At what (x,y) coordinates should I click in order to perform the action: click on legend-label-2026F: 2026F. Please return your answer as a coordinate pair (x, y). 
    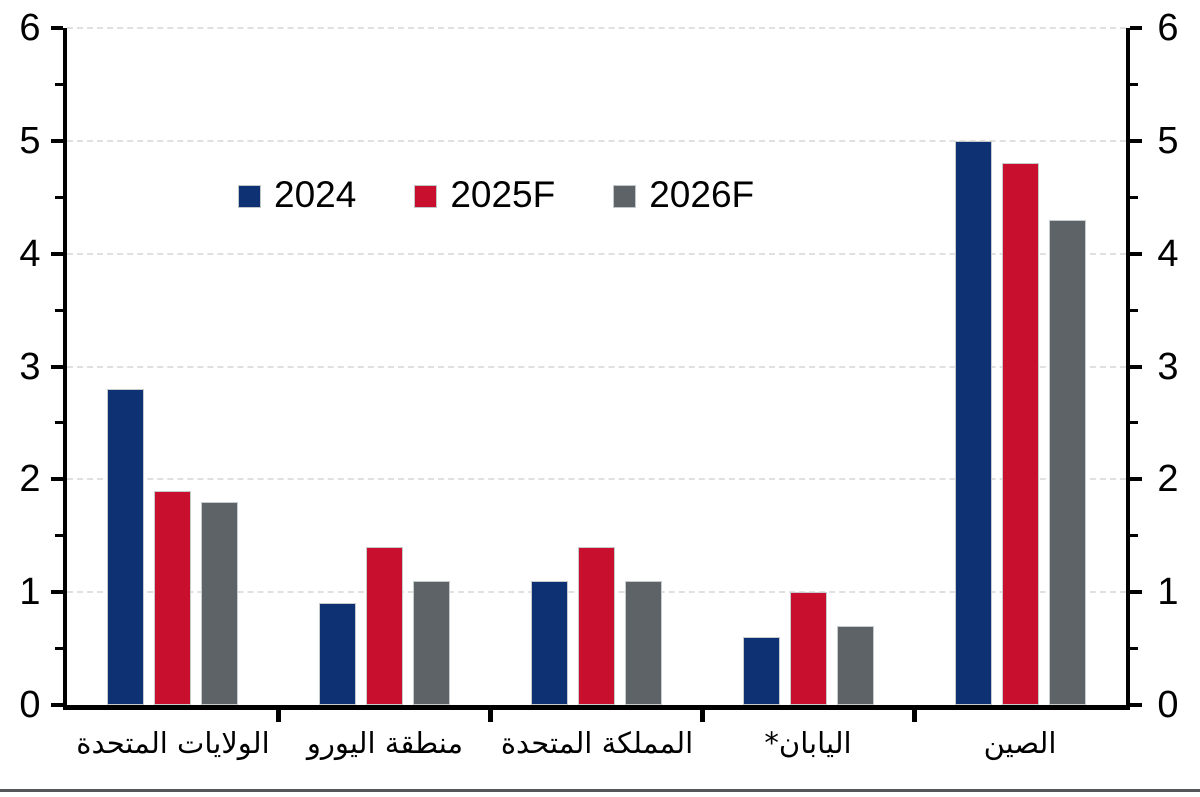
    Looking at the image, I should click on (702, 194).